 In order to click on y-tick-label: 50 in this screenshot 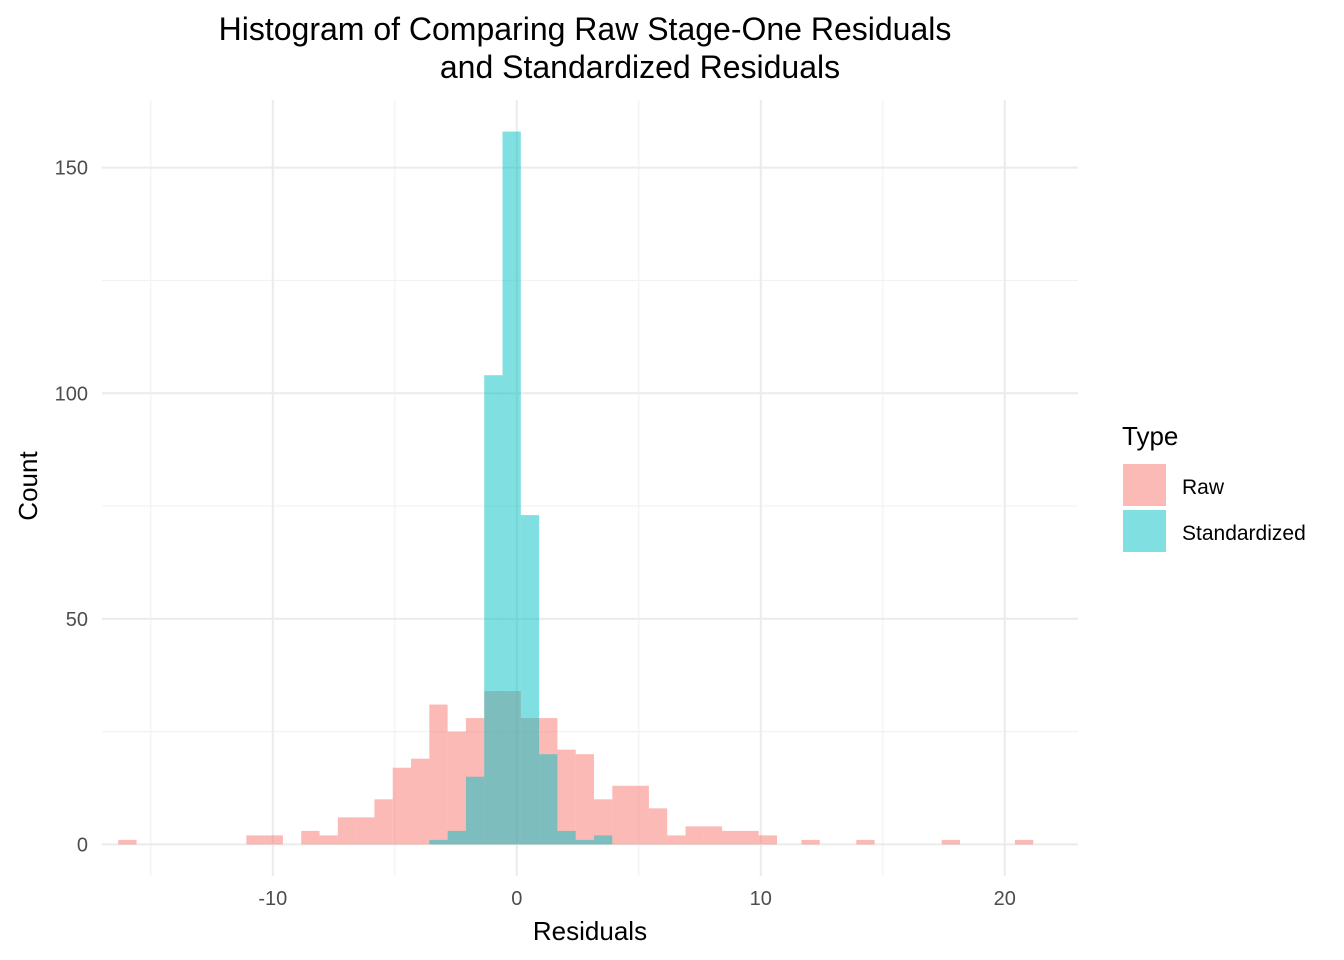, I will do `click(77, 620)`.